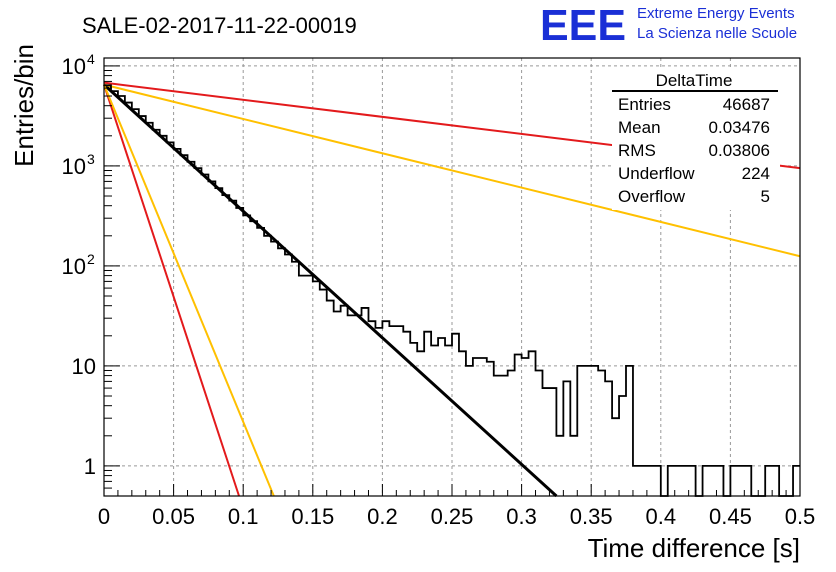 This screenshot has height=572, width=836. What do you see at coordinates (104, 516) in the screenshot?
I see `x-tick-label: 0` at bounding box center [104, 516].